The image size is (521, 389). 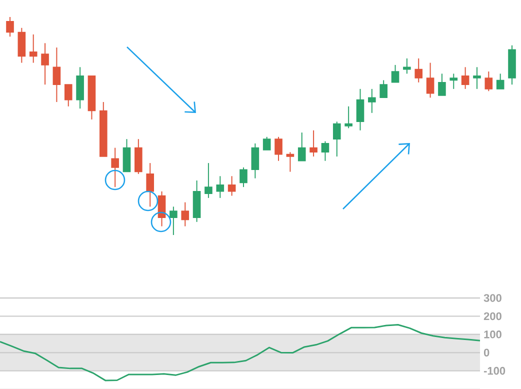 I want to click on y-tick-label: 300, so click(x=493, y=298).